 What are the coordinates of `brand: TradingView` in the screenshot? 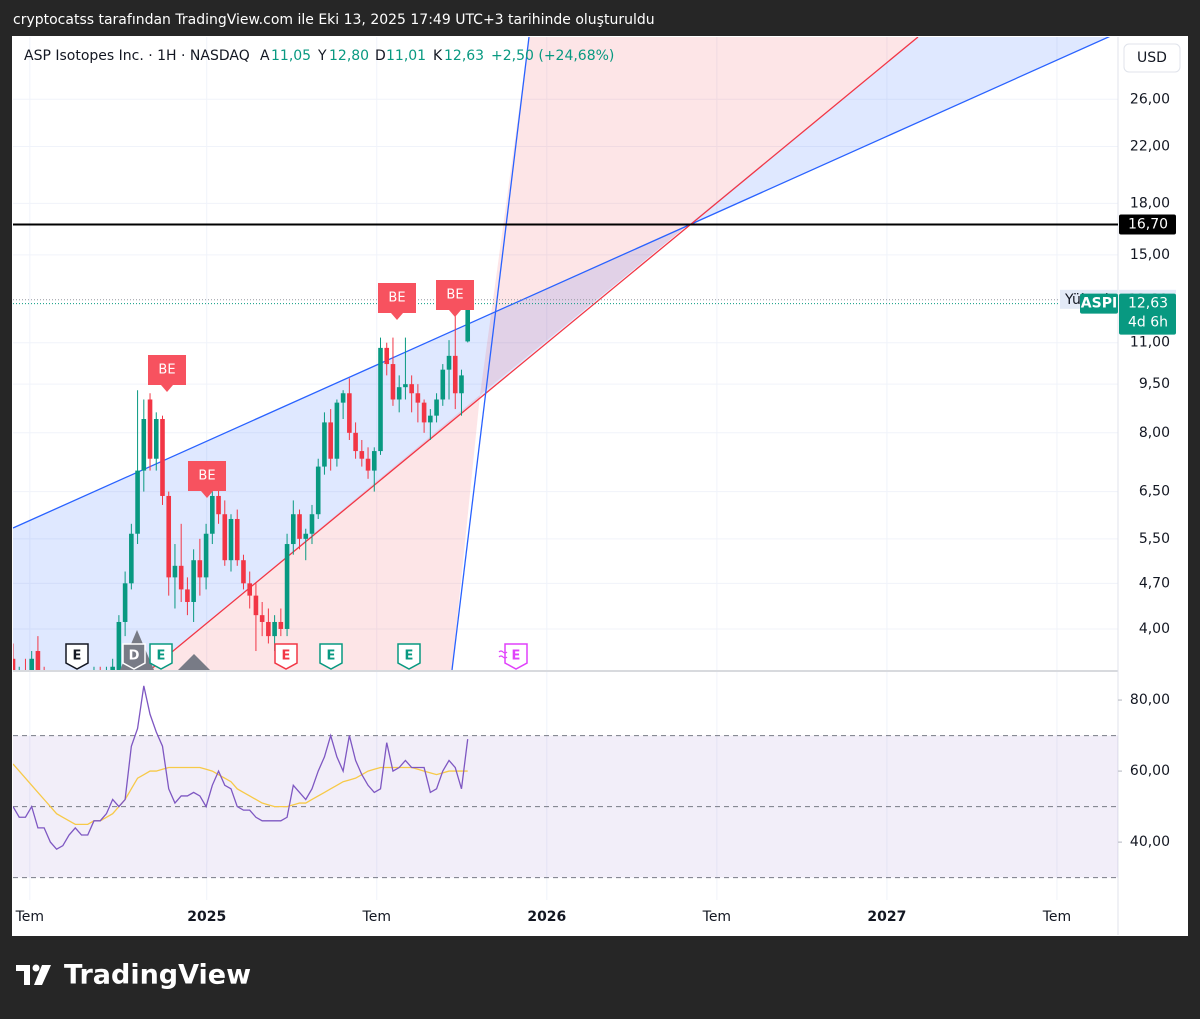 It's located at (157, 975).